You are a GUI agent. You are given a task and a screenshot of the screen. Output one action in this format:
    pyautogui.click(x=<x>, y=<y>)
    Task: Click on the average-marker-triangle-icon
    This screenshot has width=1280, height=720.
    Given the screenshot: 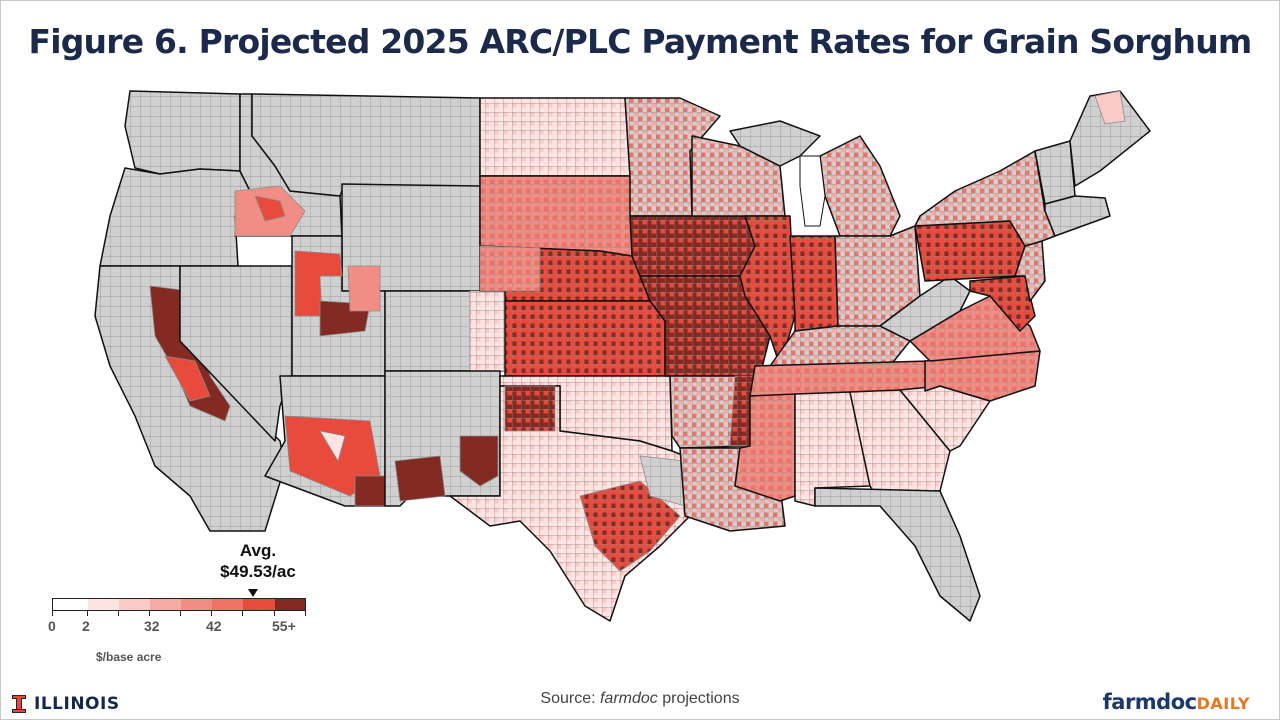 What is the action you would take?
    pyautogui.click(x=253, y=593)
    